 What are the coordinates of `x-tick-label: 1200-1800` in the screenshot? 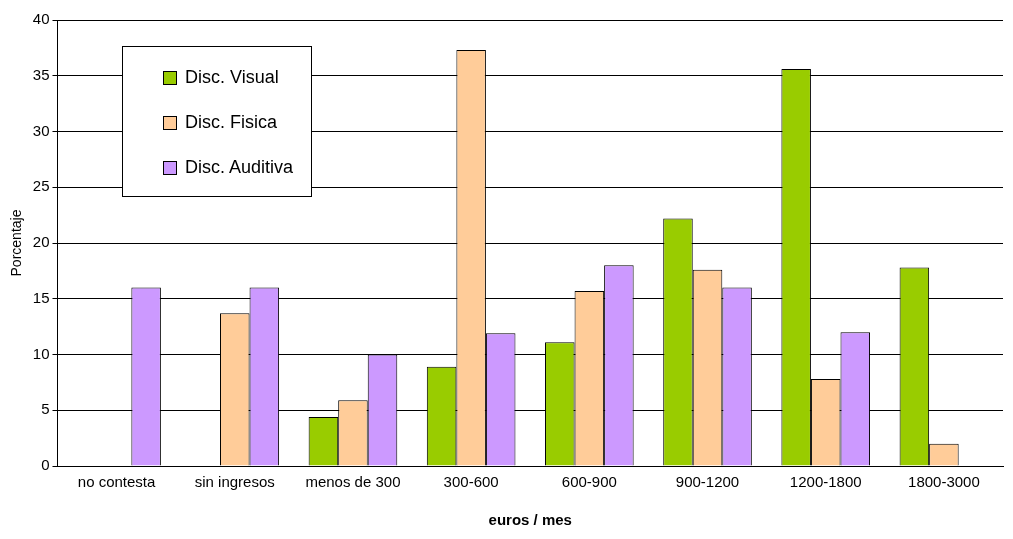 It's located at (825, 482).